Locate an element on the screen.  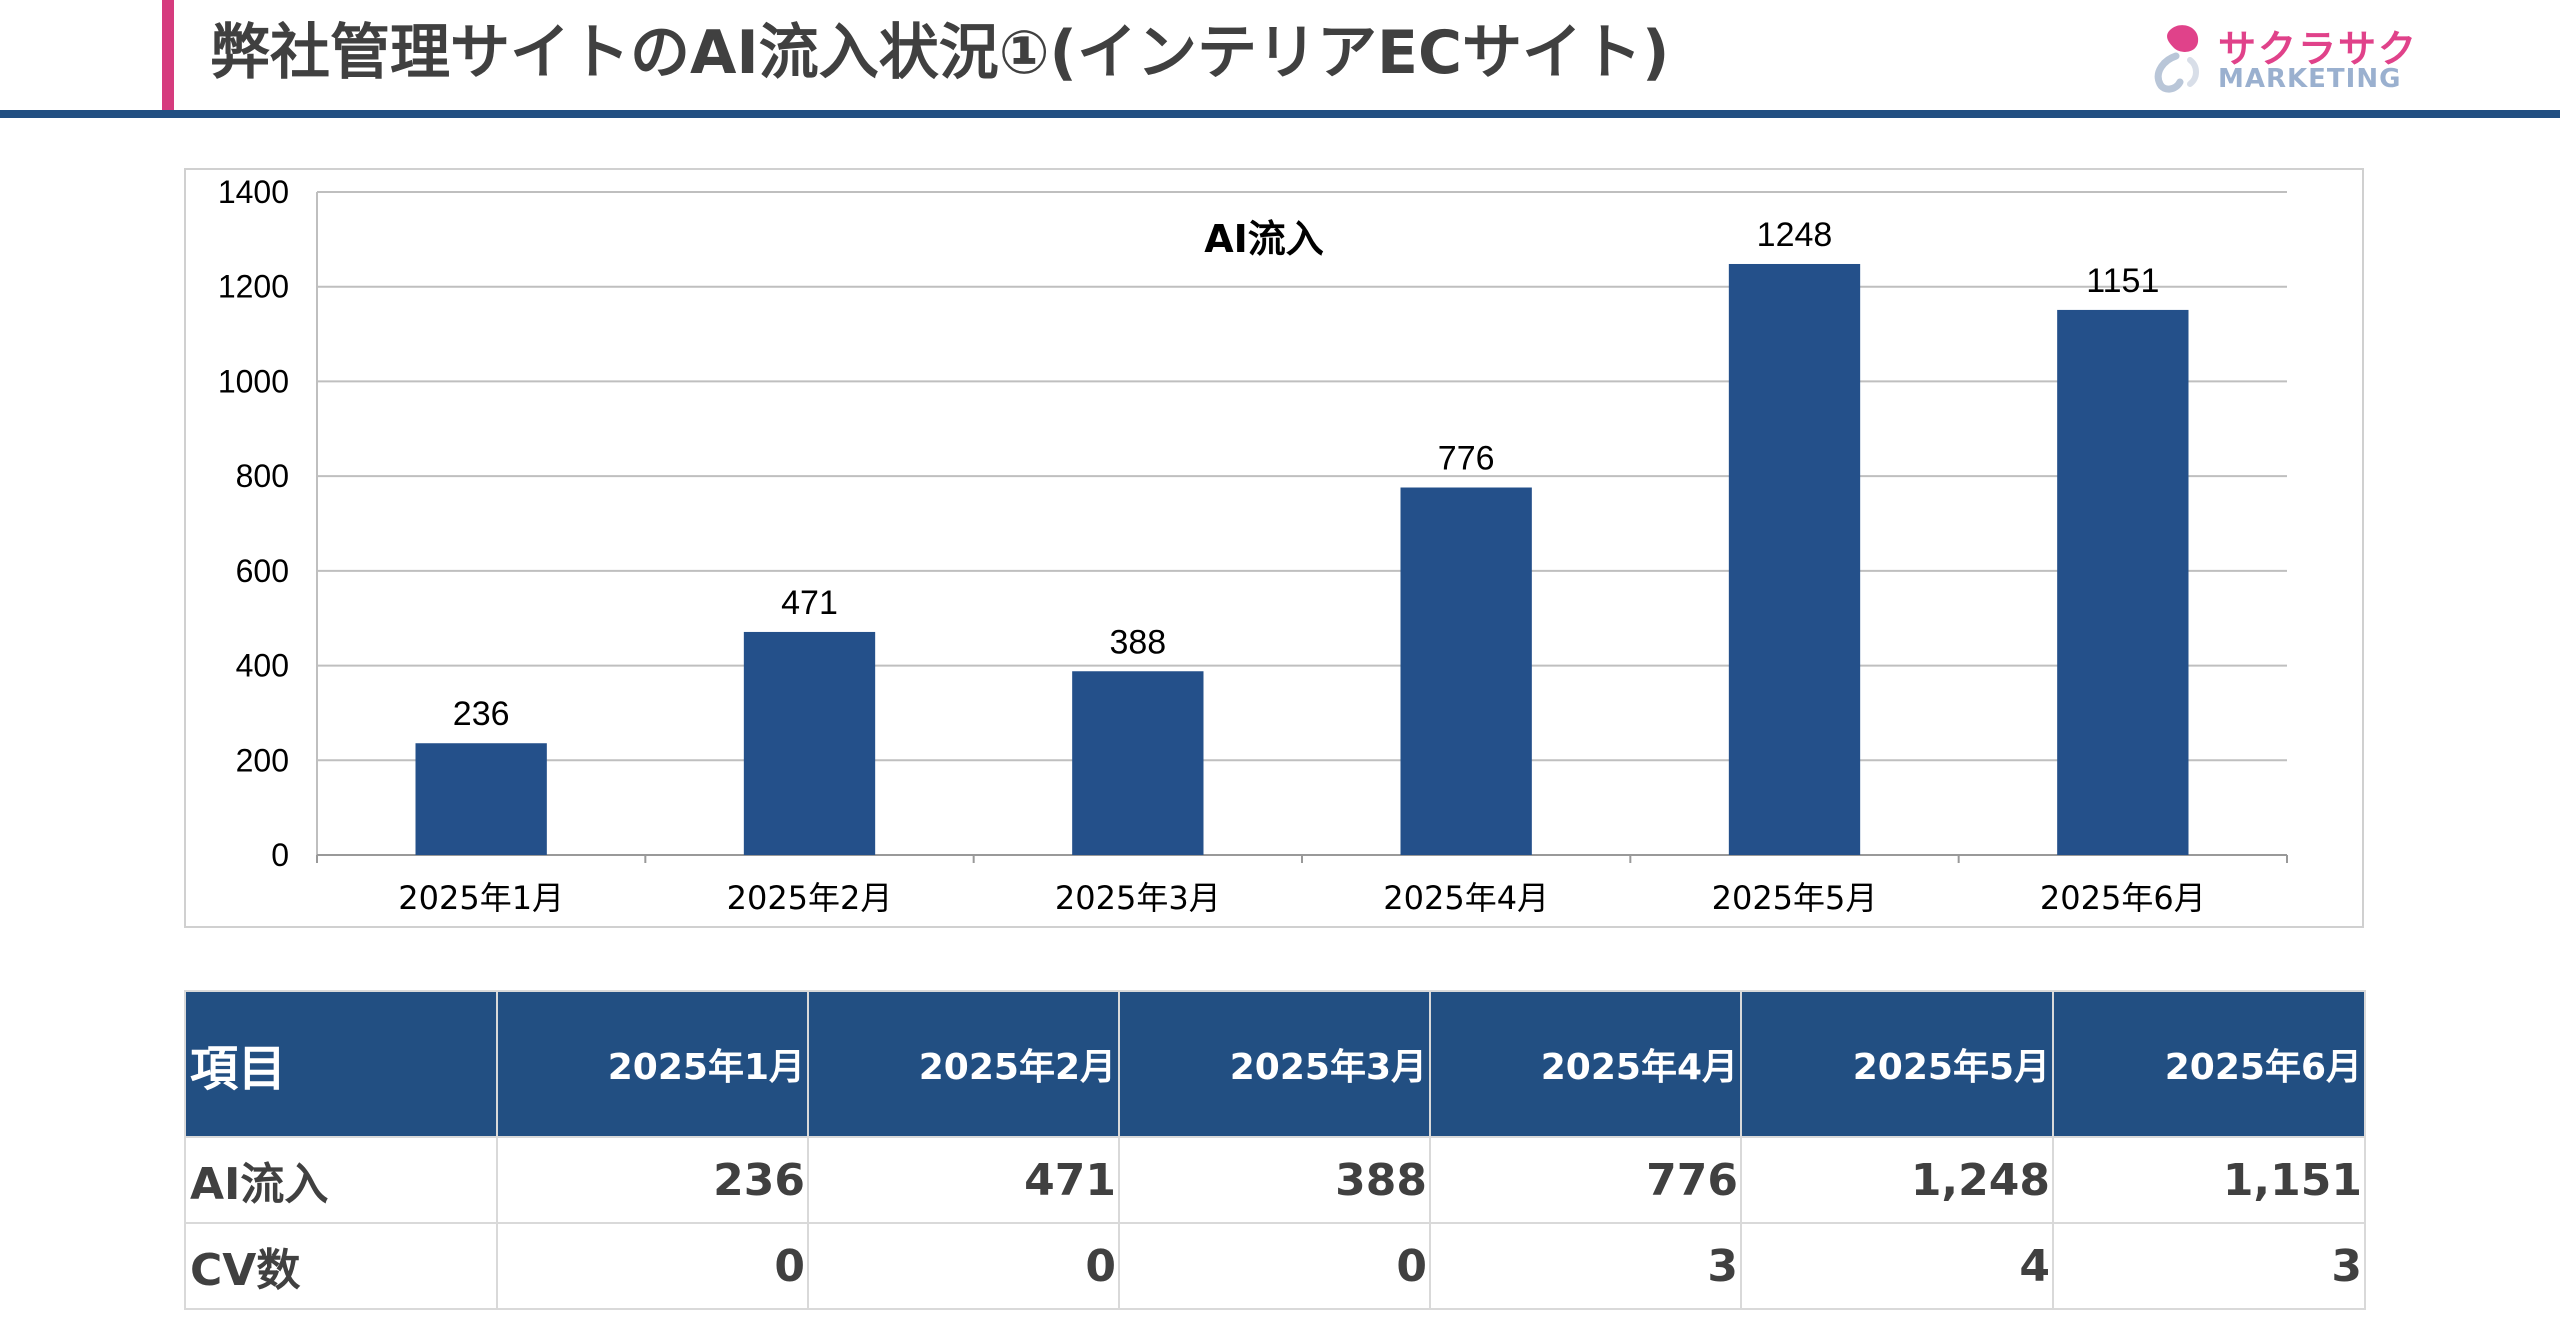
table-cell: 388 is located at coordinates (1274, 1180).